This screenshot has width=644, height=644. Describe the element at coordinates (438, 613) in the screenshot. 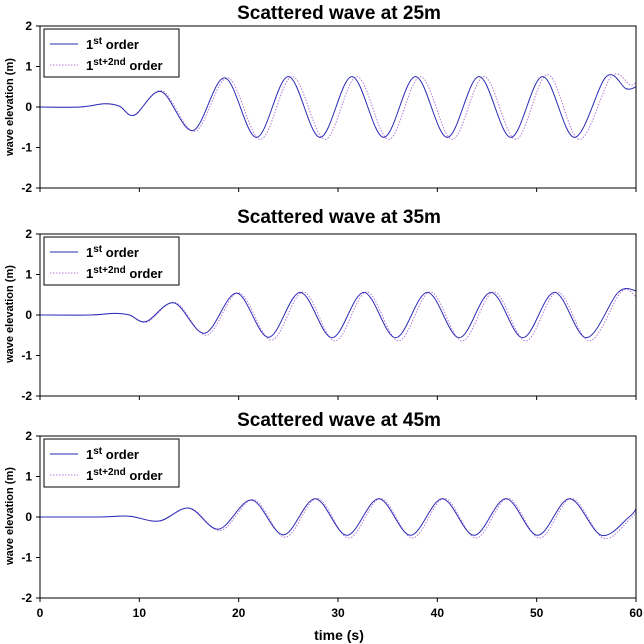

I see `x-tick-label: 40` at that location.